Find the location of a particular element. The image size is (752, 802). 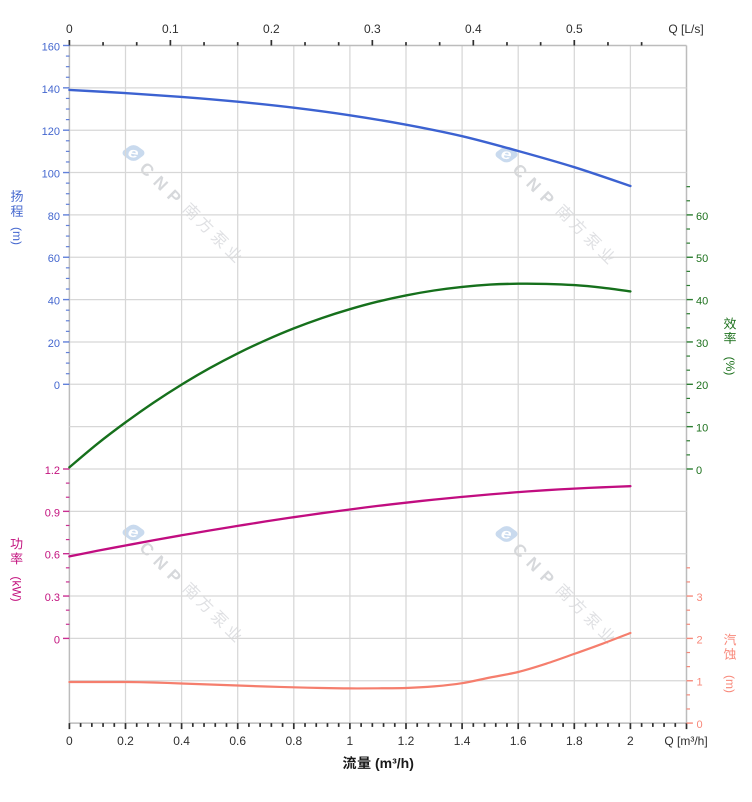

svg-text: 120 is located at coordinates (51, 132).